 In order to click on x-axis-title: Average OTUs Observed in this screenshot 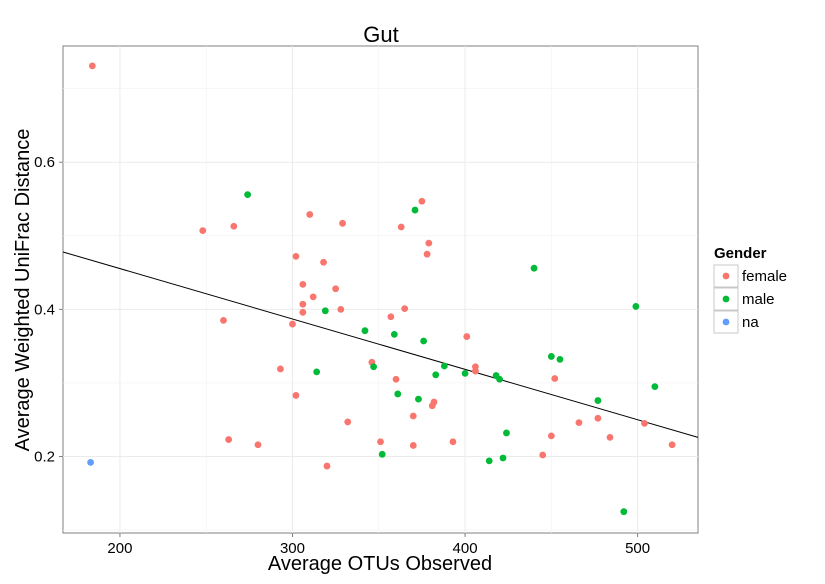, I will do `click(380, 564)`.